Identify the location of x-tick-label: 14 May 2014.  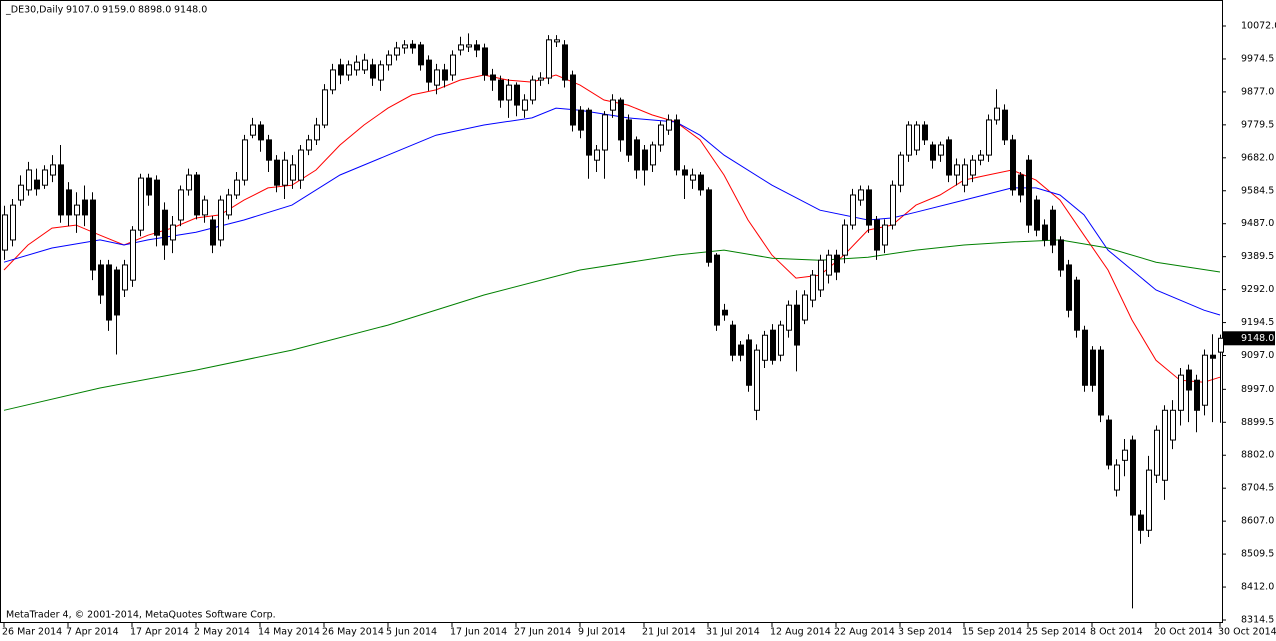
(289, 632).